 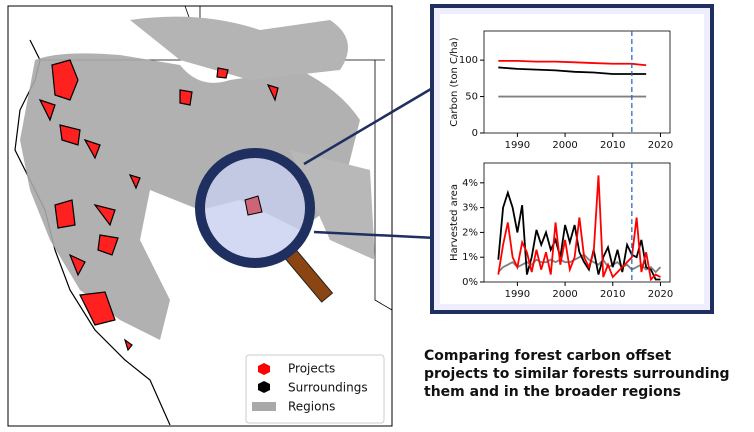 What do you see at coordinates (470, 232) in the screenshot?
I see `y-tick-label: 2%` at bounding box center [470, 232].